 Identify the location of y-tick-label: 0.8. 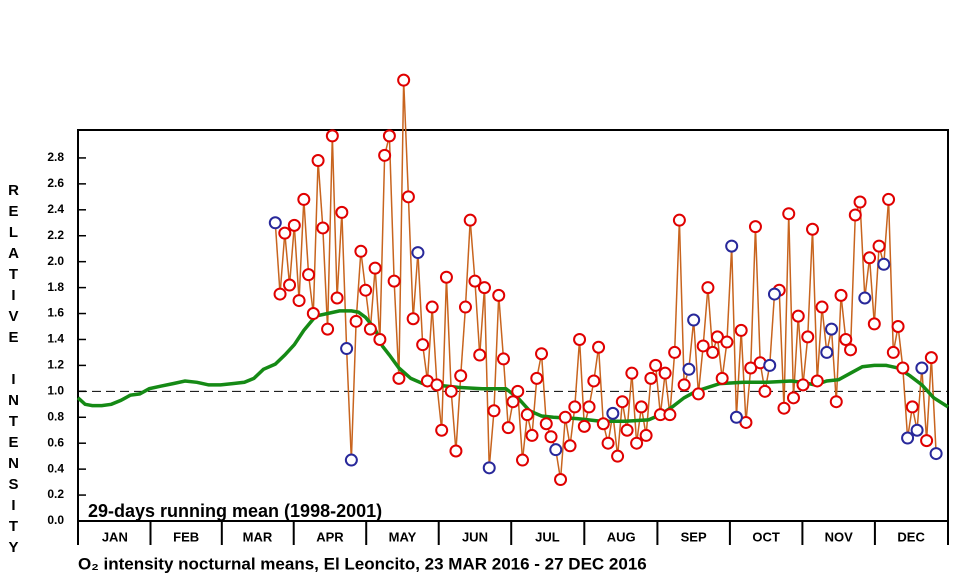
(55, 416).